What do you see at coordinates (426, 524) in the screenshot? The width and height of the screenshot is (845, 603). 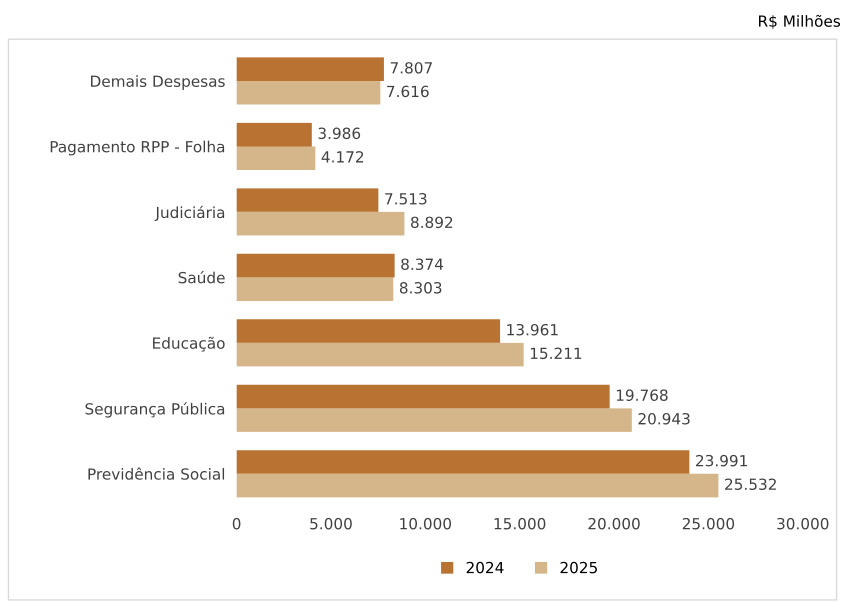 I see `x-tick-label: 10.000` at bounding box center [426, 524].